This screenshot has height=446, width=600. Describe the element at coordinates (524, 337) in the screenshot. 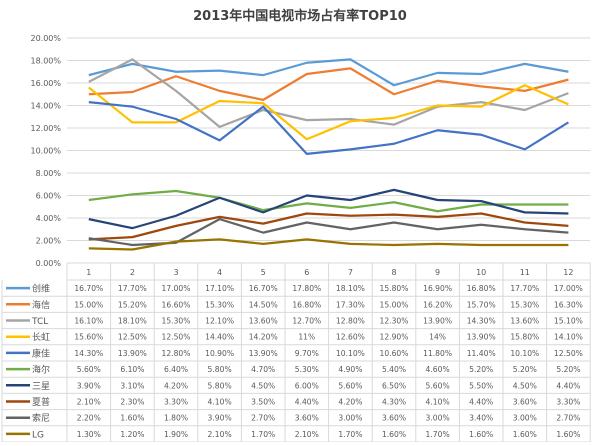

I see `table-cell: 15.80%` at that location.